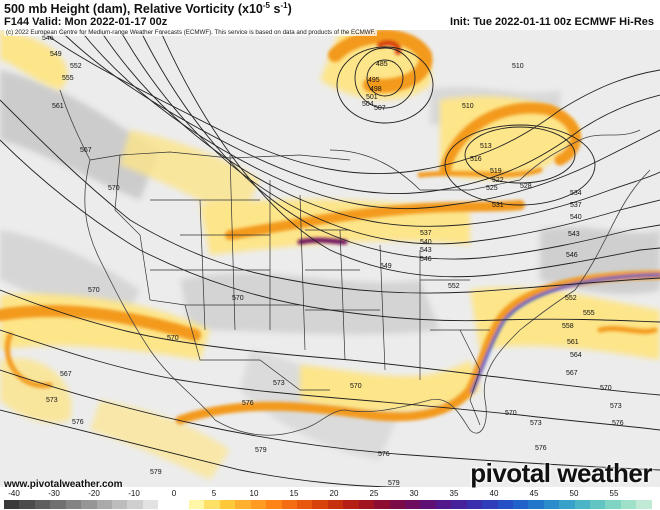 Image resolution: width=660 pixels, height=510 pixels. I want to click on colorbar-tick: -30, so click(54, 493).